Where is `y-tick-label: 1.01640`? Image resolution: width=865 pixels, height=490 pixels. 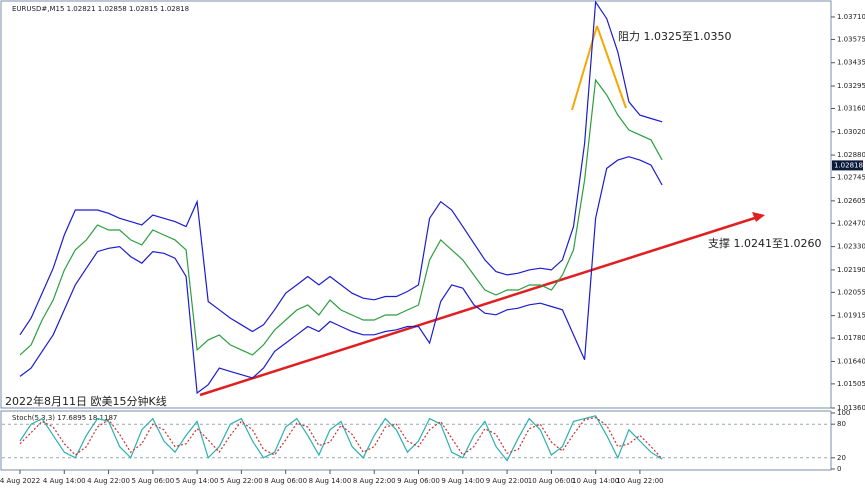
y-tick-label: 1.01640 is located at coordinates (851, 361).